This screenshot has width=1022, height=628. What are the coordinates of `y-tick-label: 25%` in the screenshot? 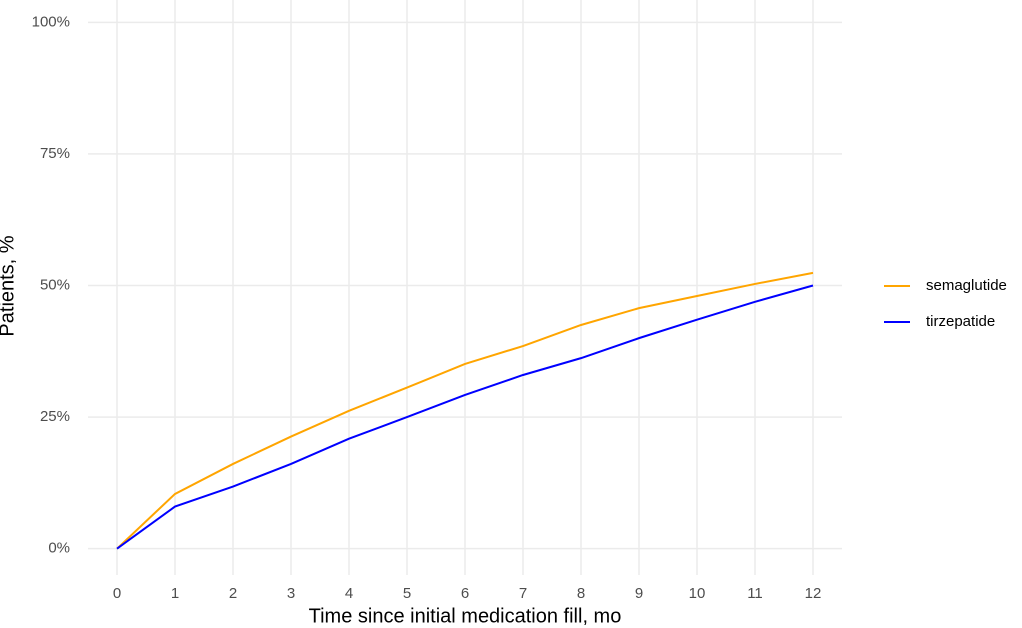 It's located at (55, 416).